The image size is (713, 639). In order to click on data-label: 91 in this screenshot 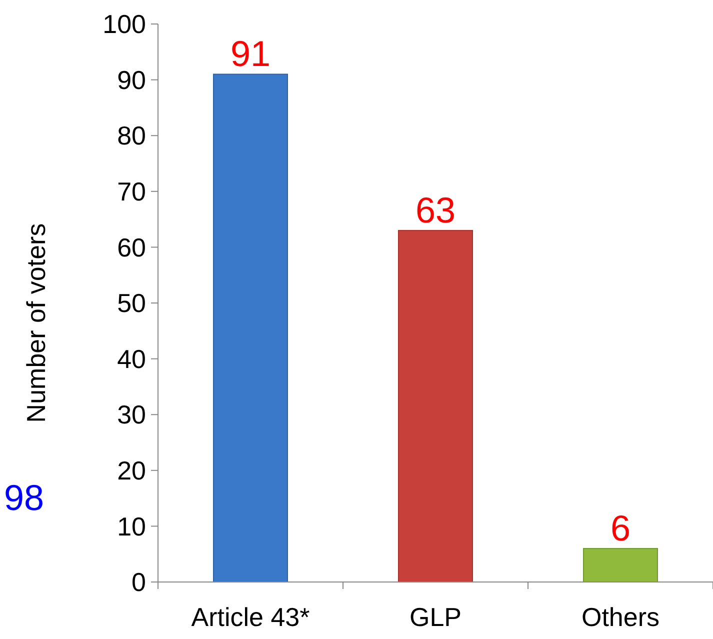, I will do `click(250, 53)`.